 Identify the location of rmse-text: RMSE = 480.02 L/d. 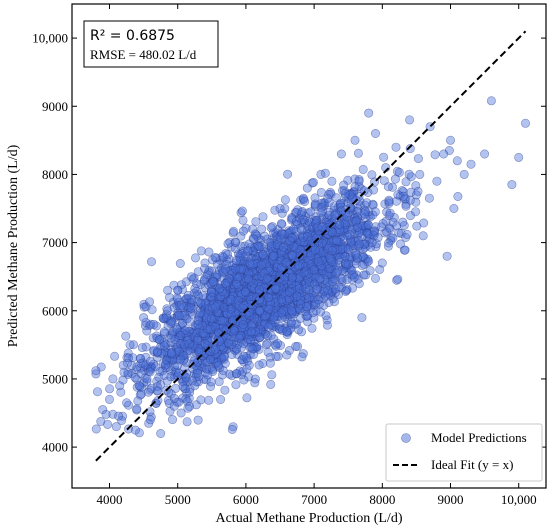
(143, 54).